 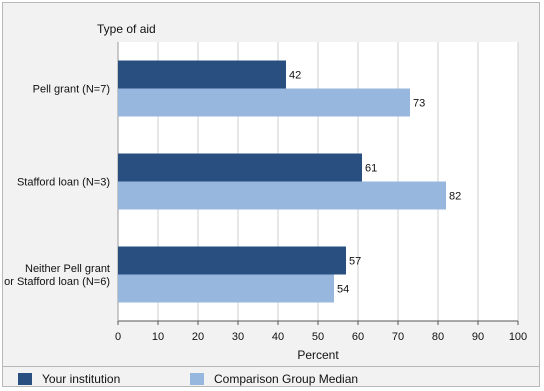 What do you see at coordinates (286, 379) in the screenshot?
I see `legend-label-comparison-group-median: Comparison Group Median` at bounding box center [286, 379].